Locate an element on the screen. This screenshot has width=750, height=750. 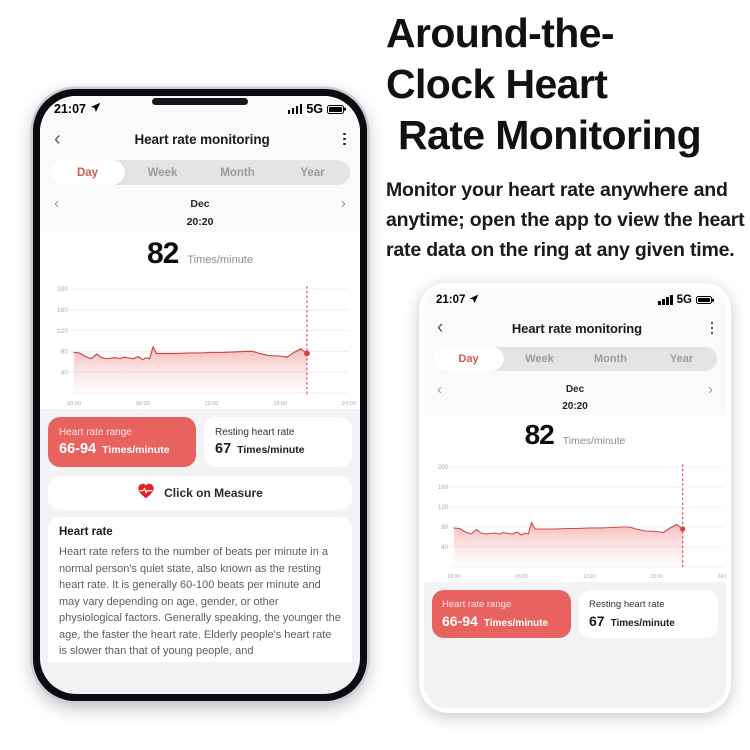
period-tab-bar: Day Week Month Year is located at coordinates (200, 172).